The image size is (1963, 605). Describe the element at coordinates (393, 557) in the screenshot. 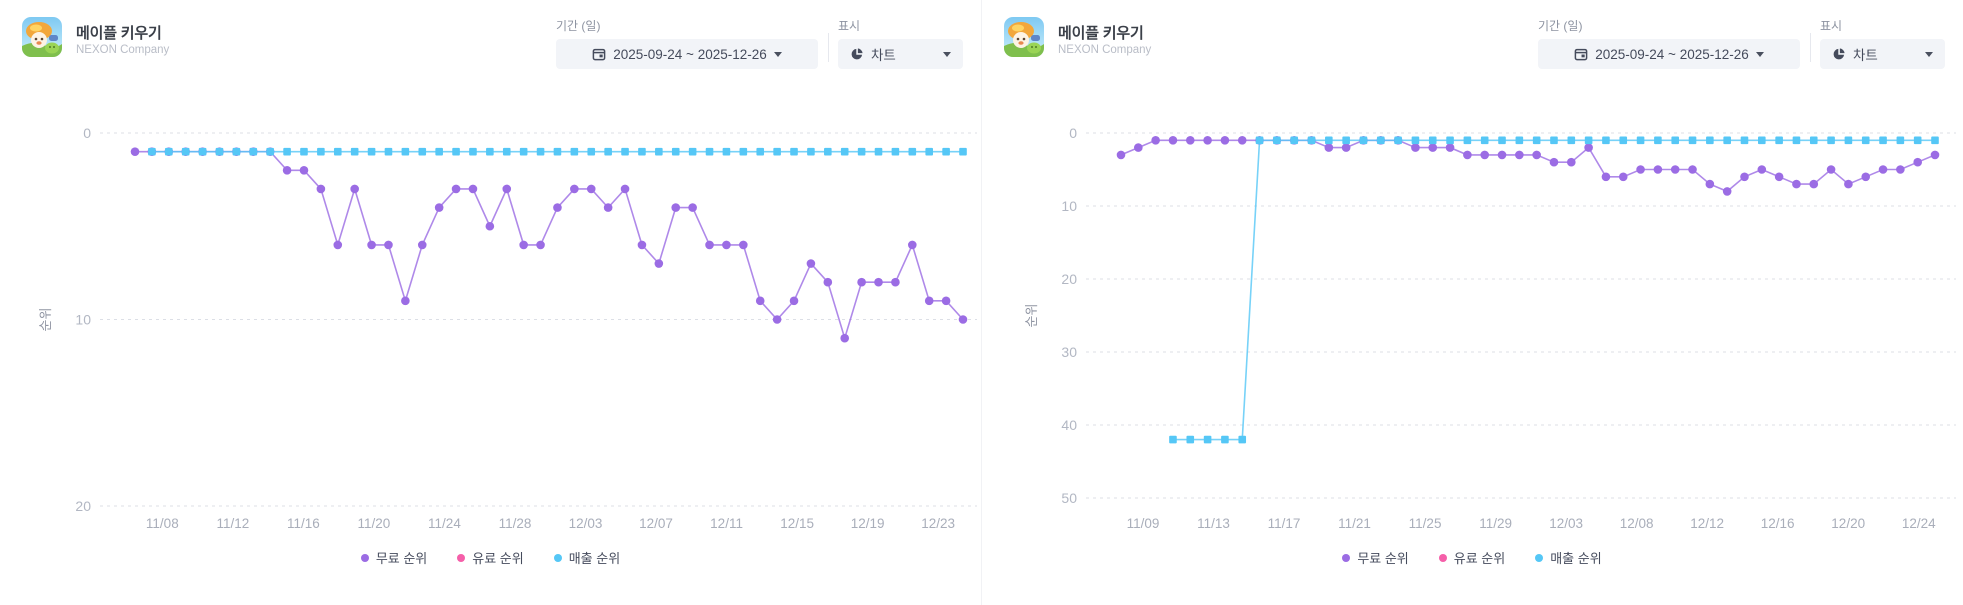

I see `legend-item: 무료 순위` at that location.